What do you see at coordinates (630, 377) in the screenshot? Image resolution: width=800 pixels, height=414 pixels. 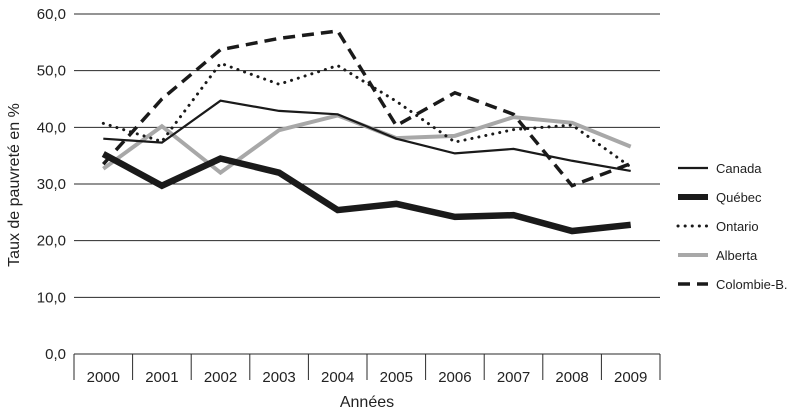 I see `x-tick-label: 2009` at bounding box center [630, 377].